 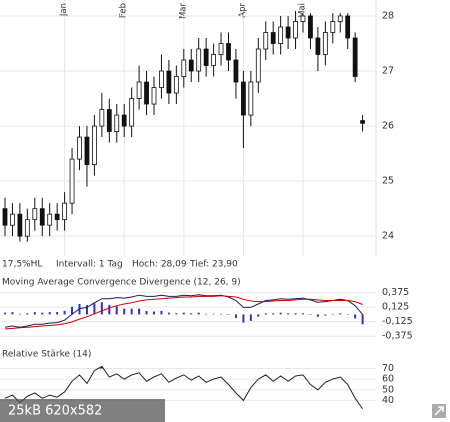 What do you see at coordinates (397, 321) in the screenshot?
I see `y-tick-label: -0,125` at bounding box center [397, 321].